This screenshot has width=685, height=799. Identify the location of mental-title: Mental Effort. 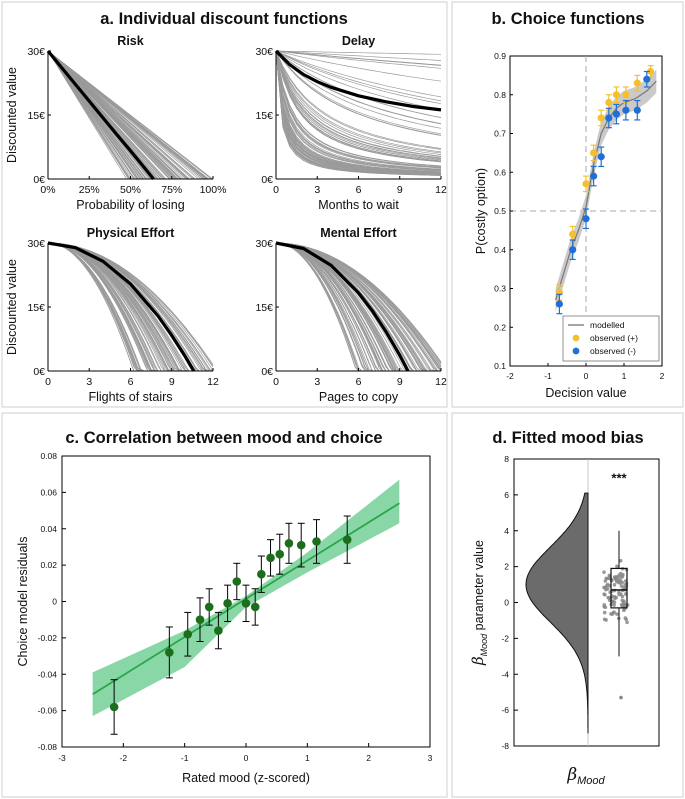
(358, 233).